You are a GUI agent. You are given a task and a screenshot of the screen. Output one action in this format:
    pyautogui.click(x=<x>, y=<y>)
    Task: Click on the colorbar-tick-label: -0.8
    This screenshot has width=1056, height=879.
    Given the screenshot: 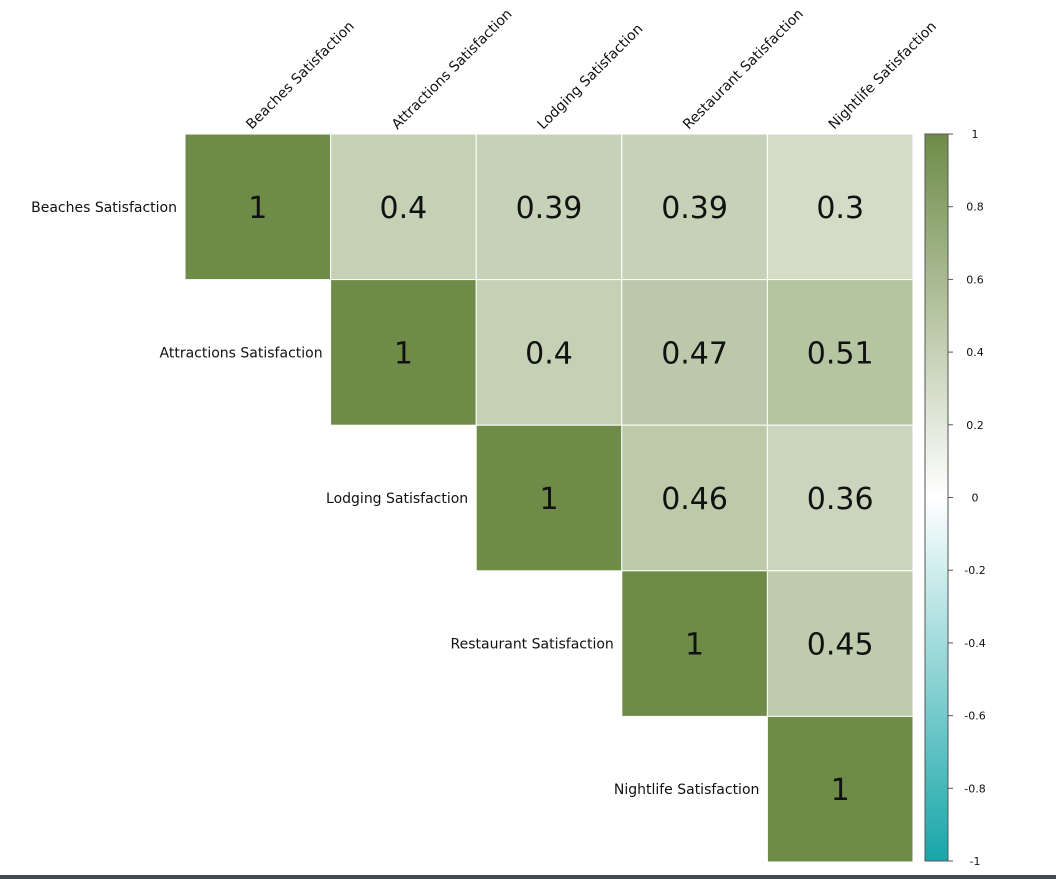 What is the action you would take?
    pyautogui.click(x=974, y=788)
    